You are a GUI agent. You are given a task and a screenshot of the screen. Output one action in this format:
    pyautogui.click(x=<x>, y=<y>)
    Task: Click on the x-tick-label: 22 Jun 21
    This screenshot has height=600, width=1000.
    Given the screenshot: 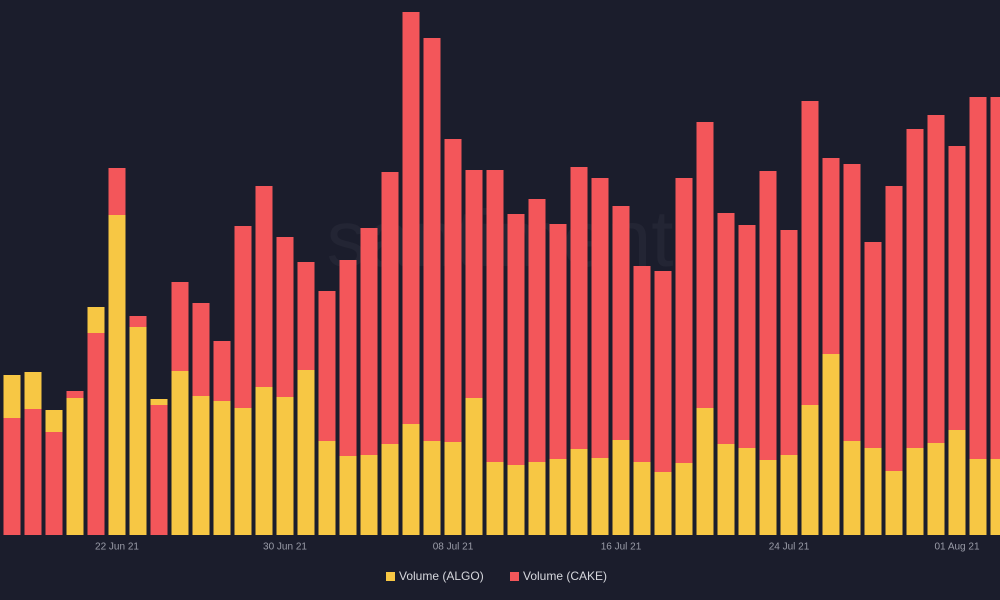 What is the action you would take?
    pyautogui.click(x=117, y=547)
    